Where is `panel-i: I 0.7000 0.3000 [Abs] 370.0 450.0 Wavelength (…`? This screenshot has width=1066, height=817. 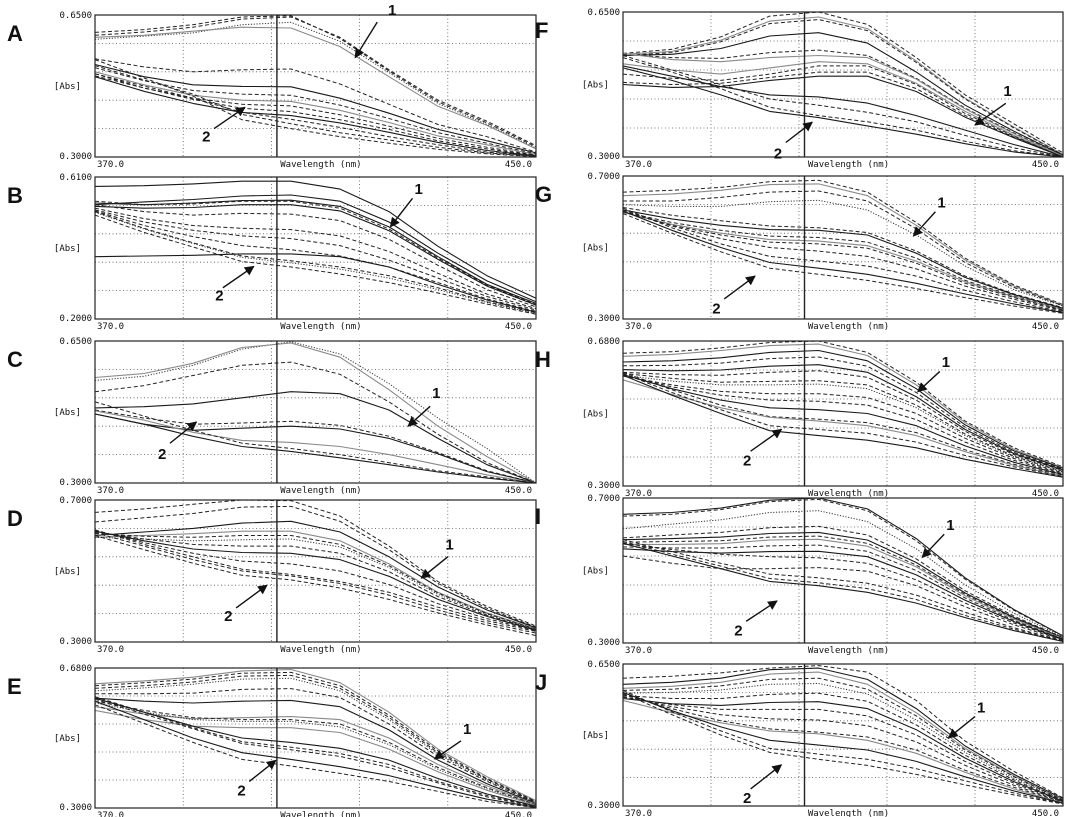 panel-i: I 0.7000 0.3000 [Abs] 370.0 450.0 Wavelength (… is located at coordinates (799, 575).